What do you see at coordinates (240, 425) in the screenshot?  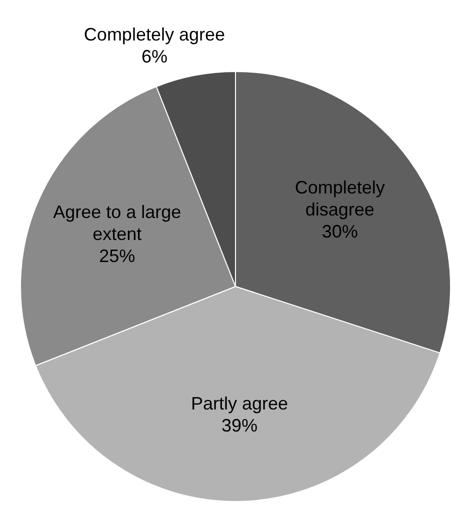 I see `data-label: 39%` at bounding box center [240, 425].